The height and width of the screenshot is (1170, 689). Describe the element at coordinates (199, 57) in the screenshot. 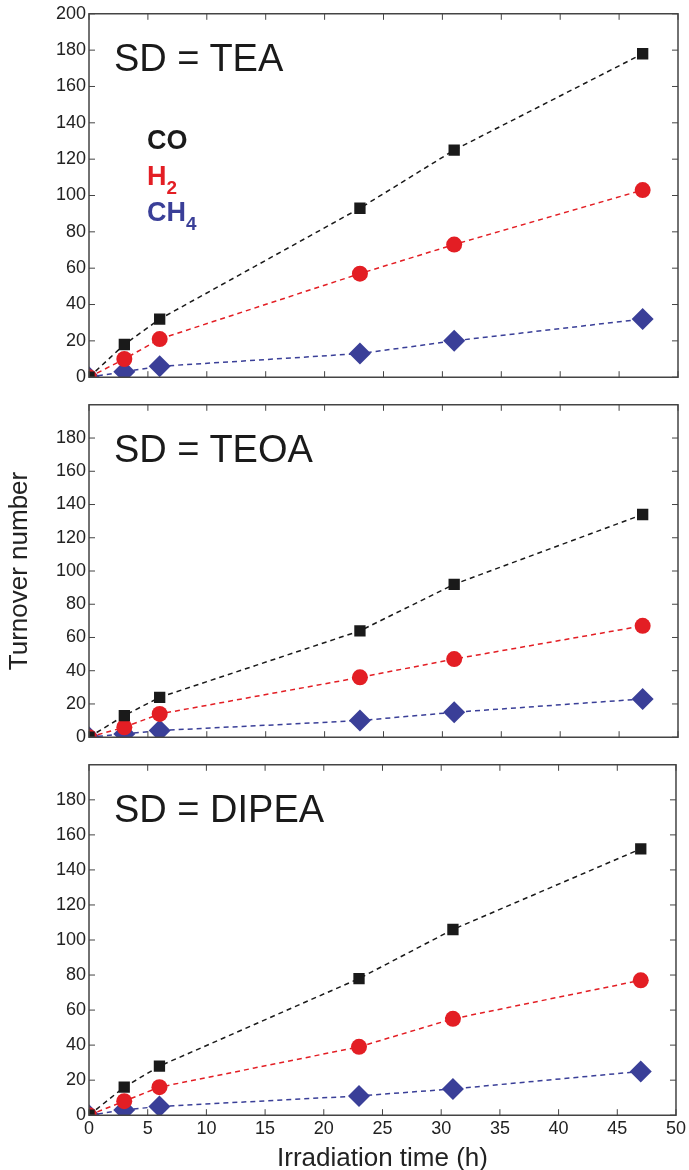

I see `text: SD = TEA` at that location.